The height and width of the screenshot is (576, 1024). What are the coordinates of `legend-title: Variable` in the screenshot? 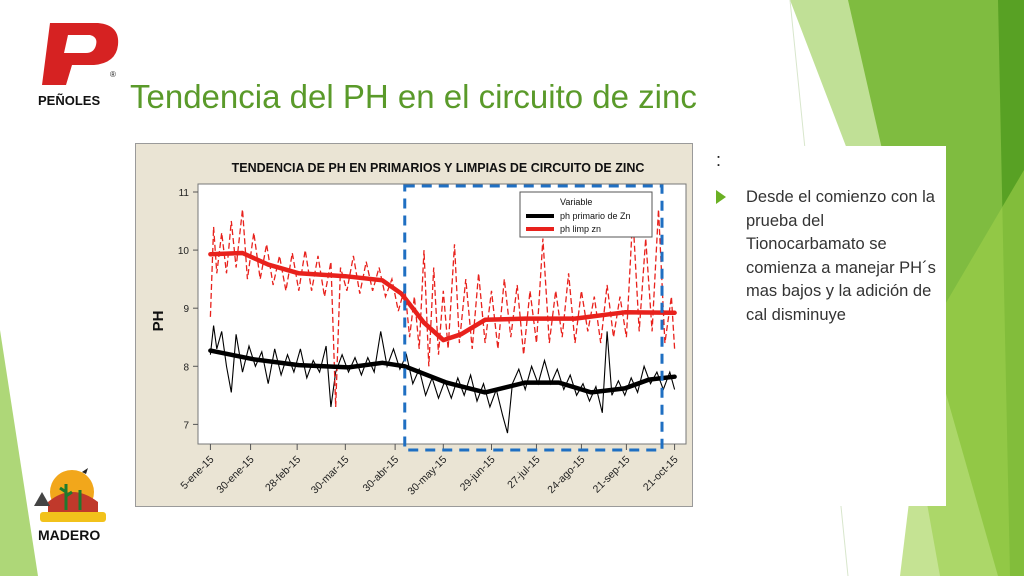 It's located at (576, 202).